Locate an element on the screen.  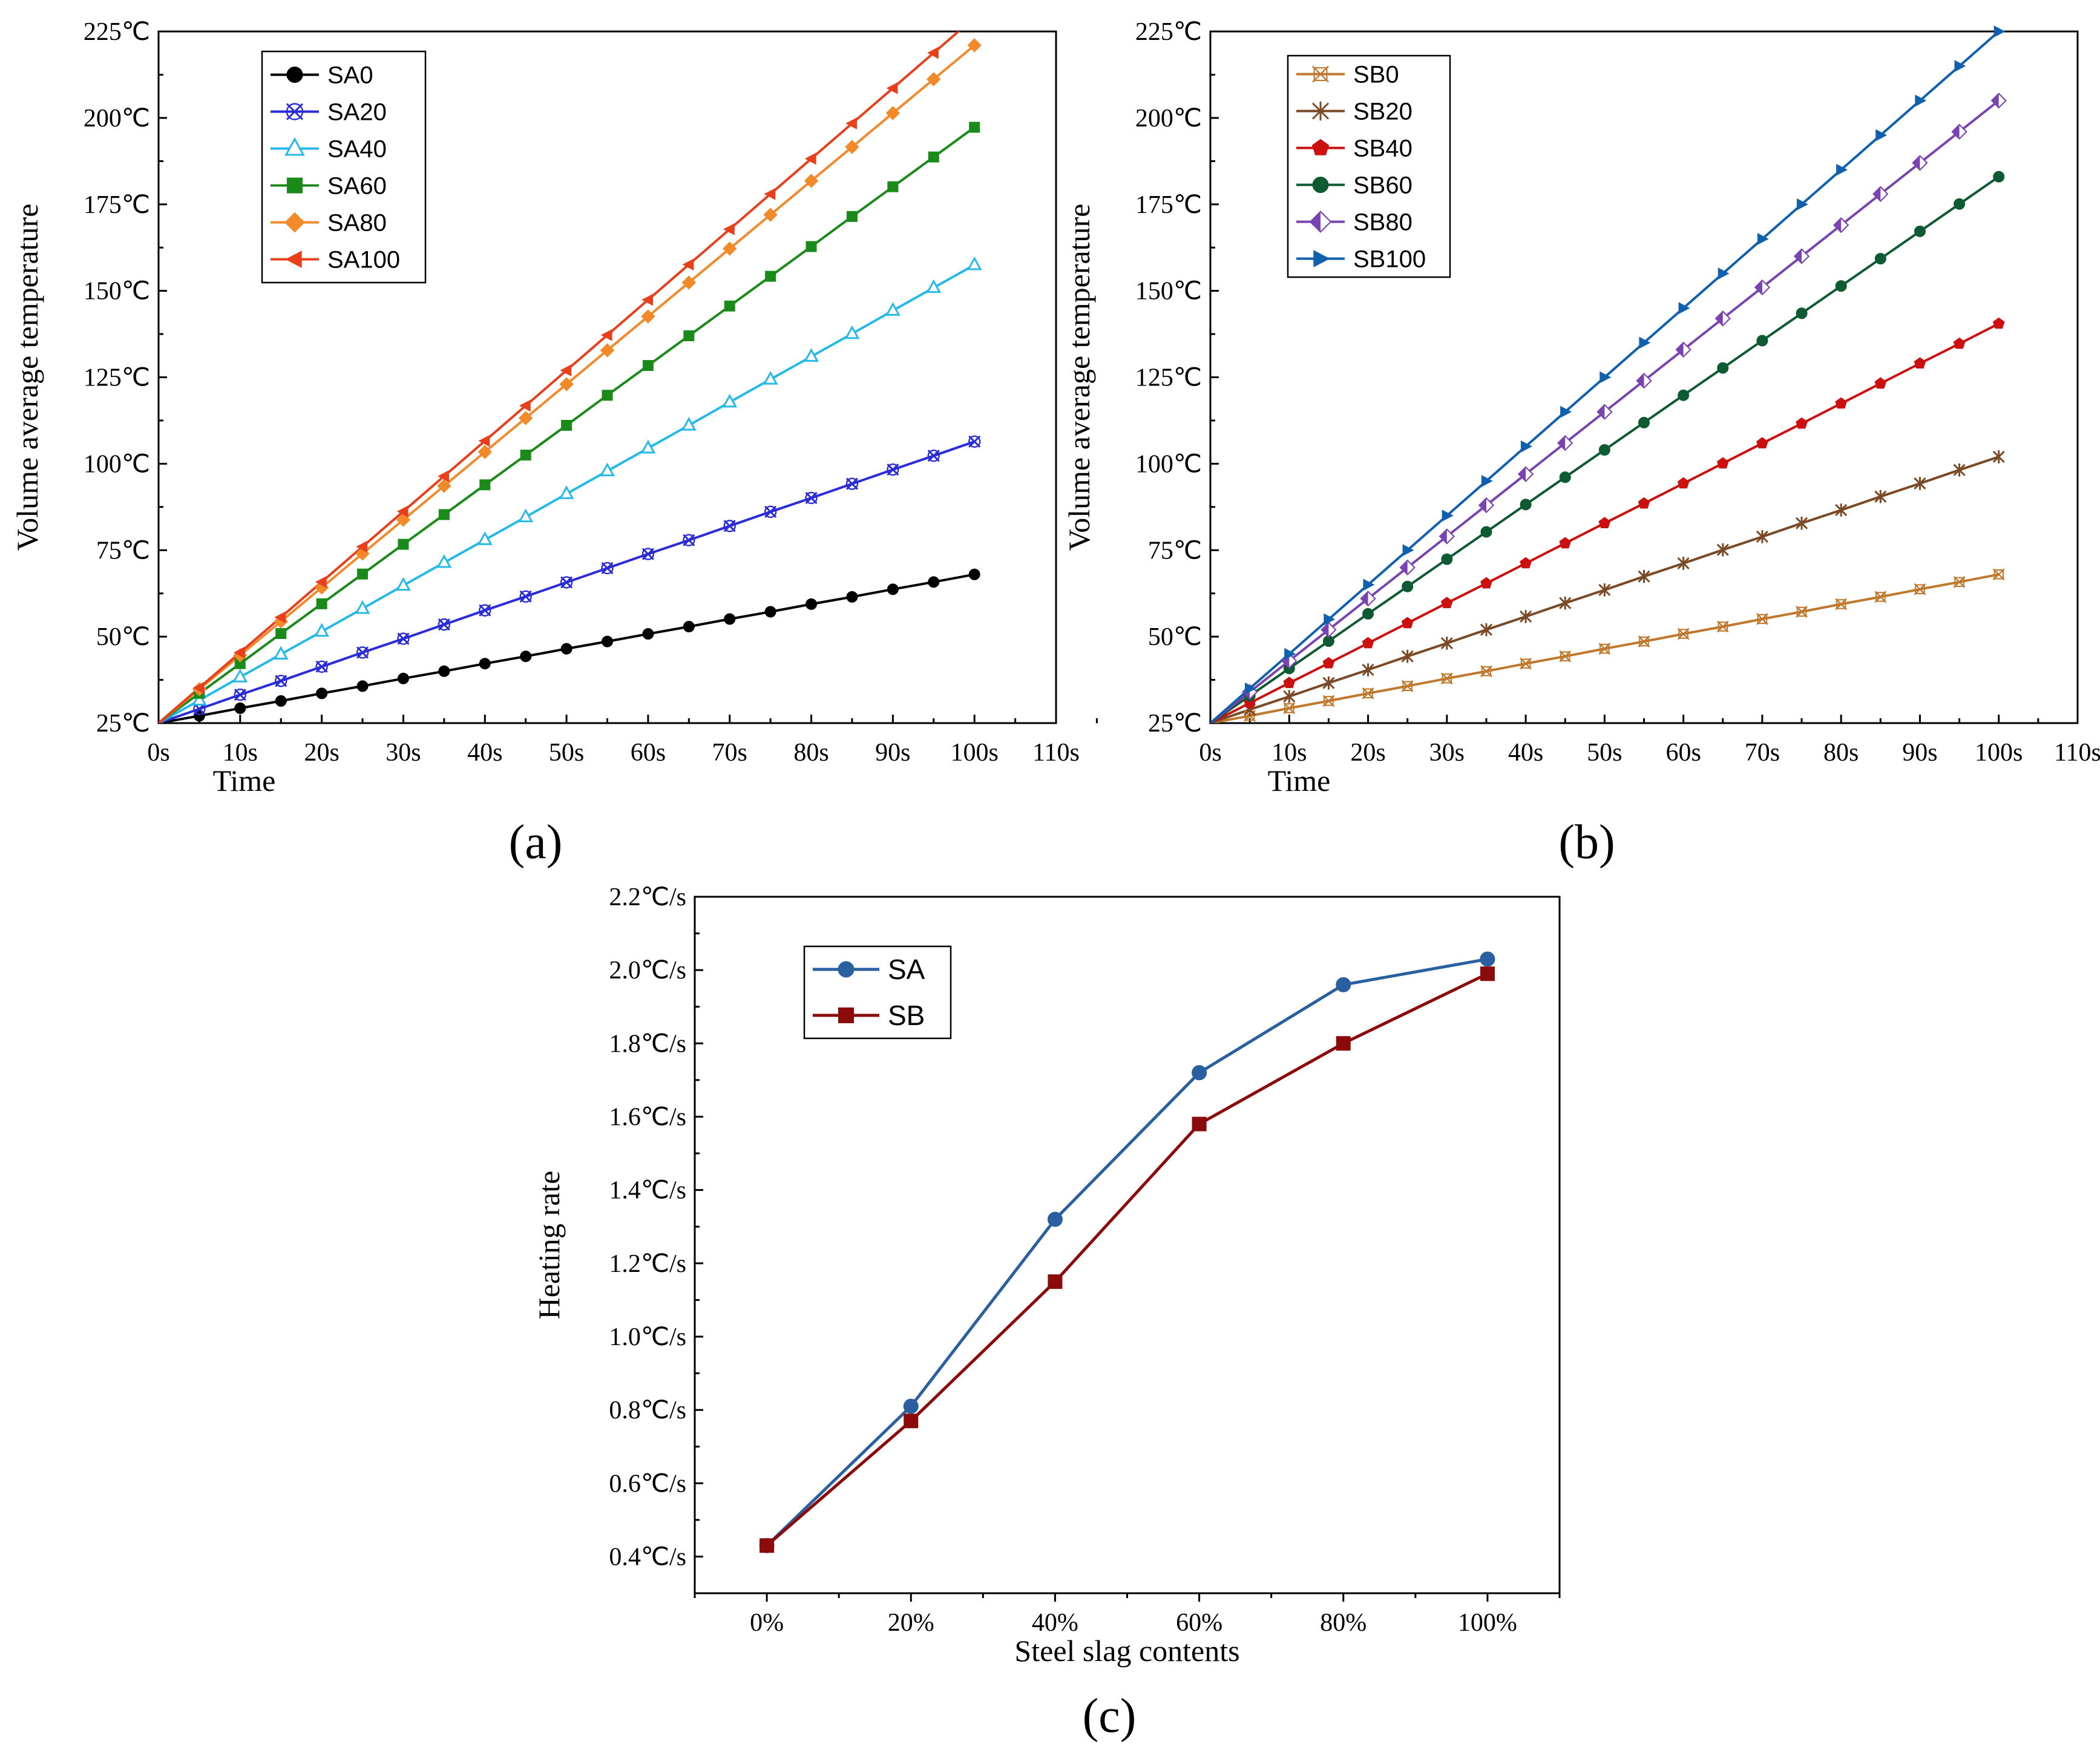
legend-box is located at coordinates (877, 993).